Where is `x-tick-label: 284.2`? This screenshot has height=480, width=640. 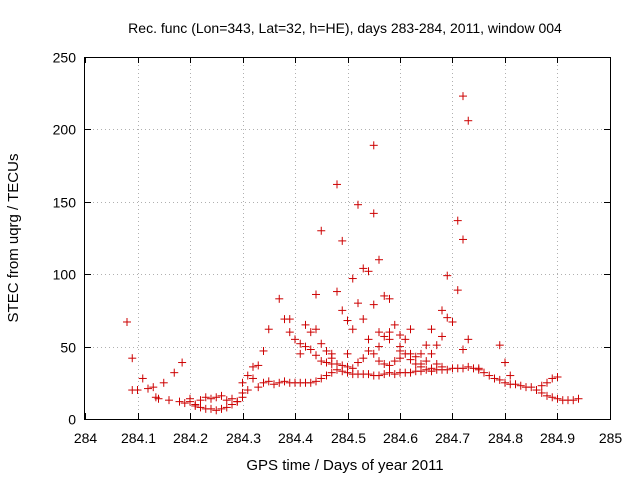 x-tick-label: 284.2 is located at coordinates (190, 438).